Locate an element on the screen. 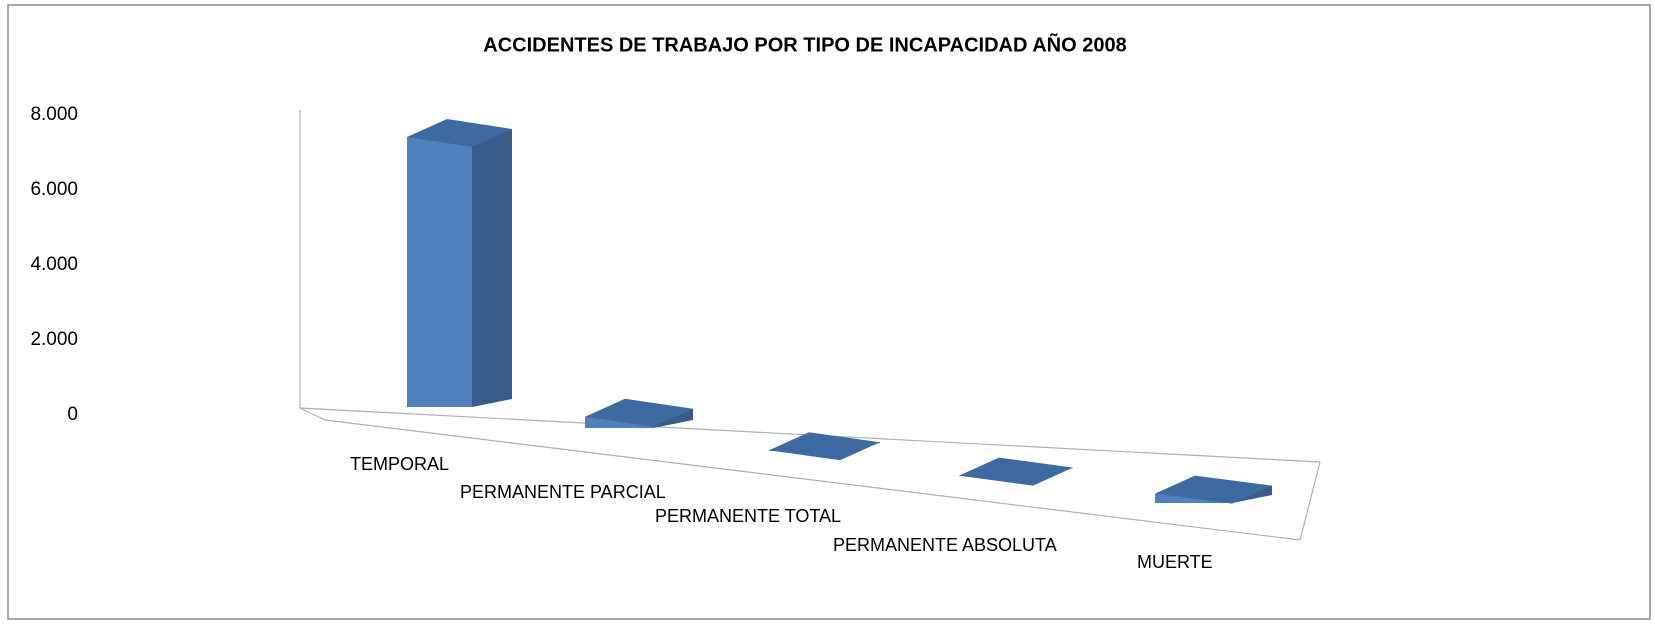 The height and width of the screenshot is (630, 1655). y-tick-label: 8.000 is located at coordinates (54, 114).